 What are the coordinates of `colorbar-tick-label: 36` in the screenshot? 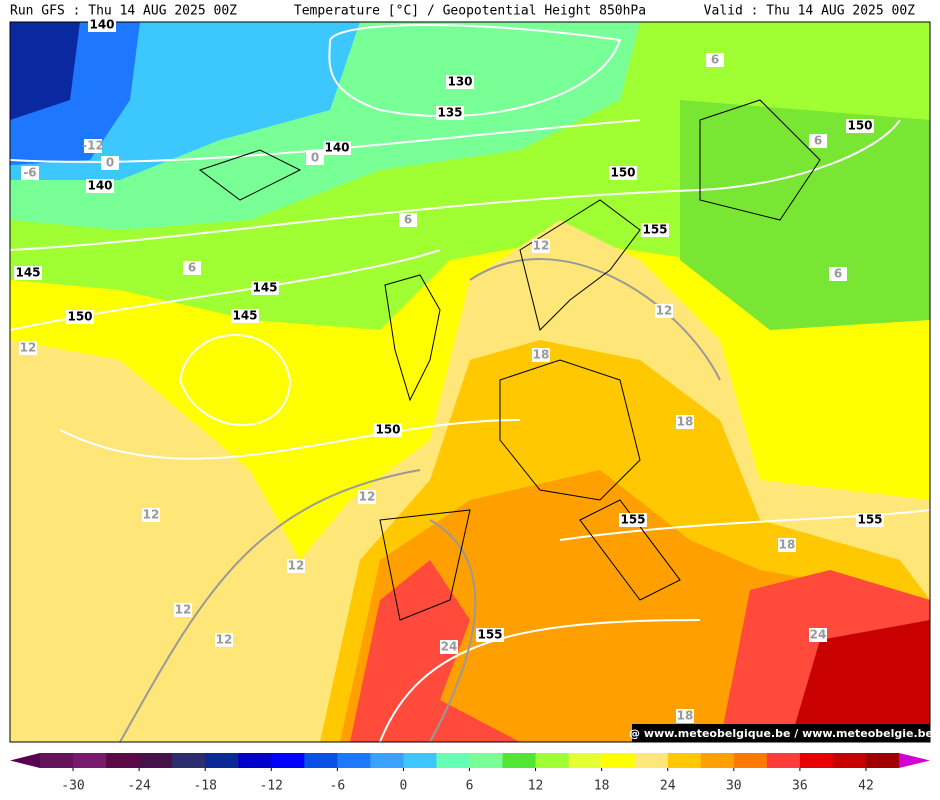 It's located at (800, 786).